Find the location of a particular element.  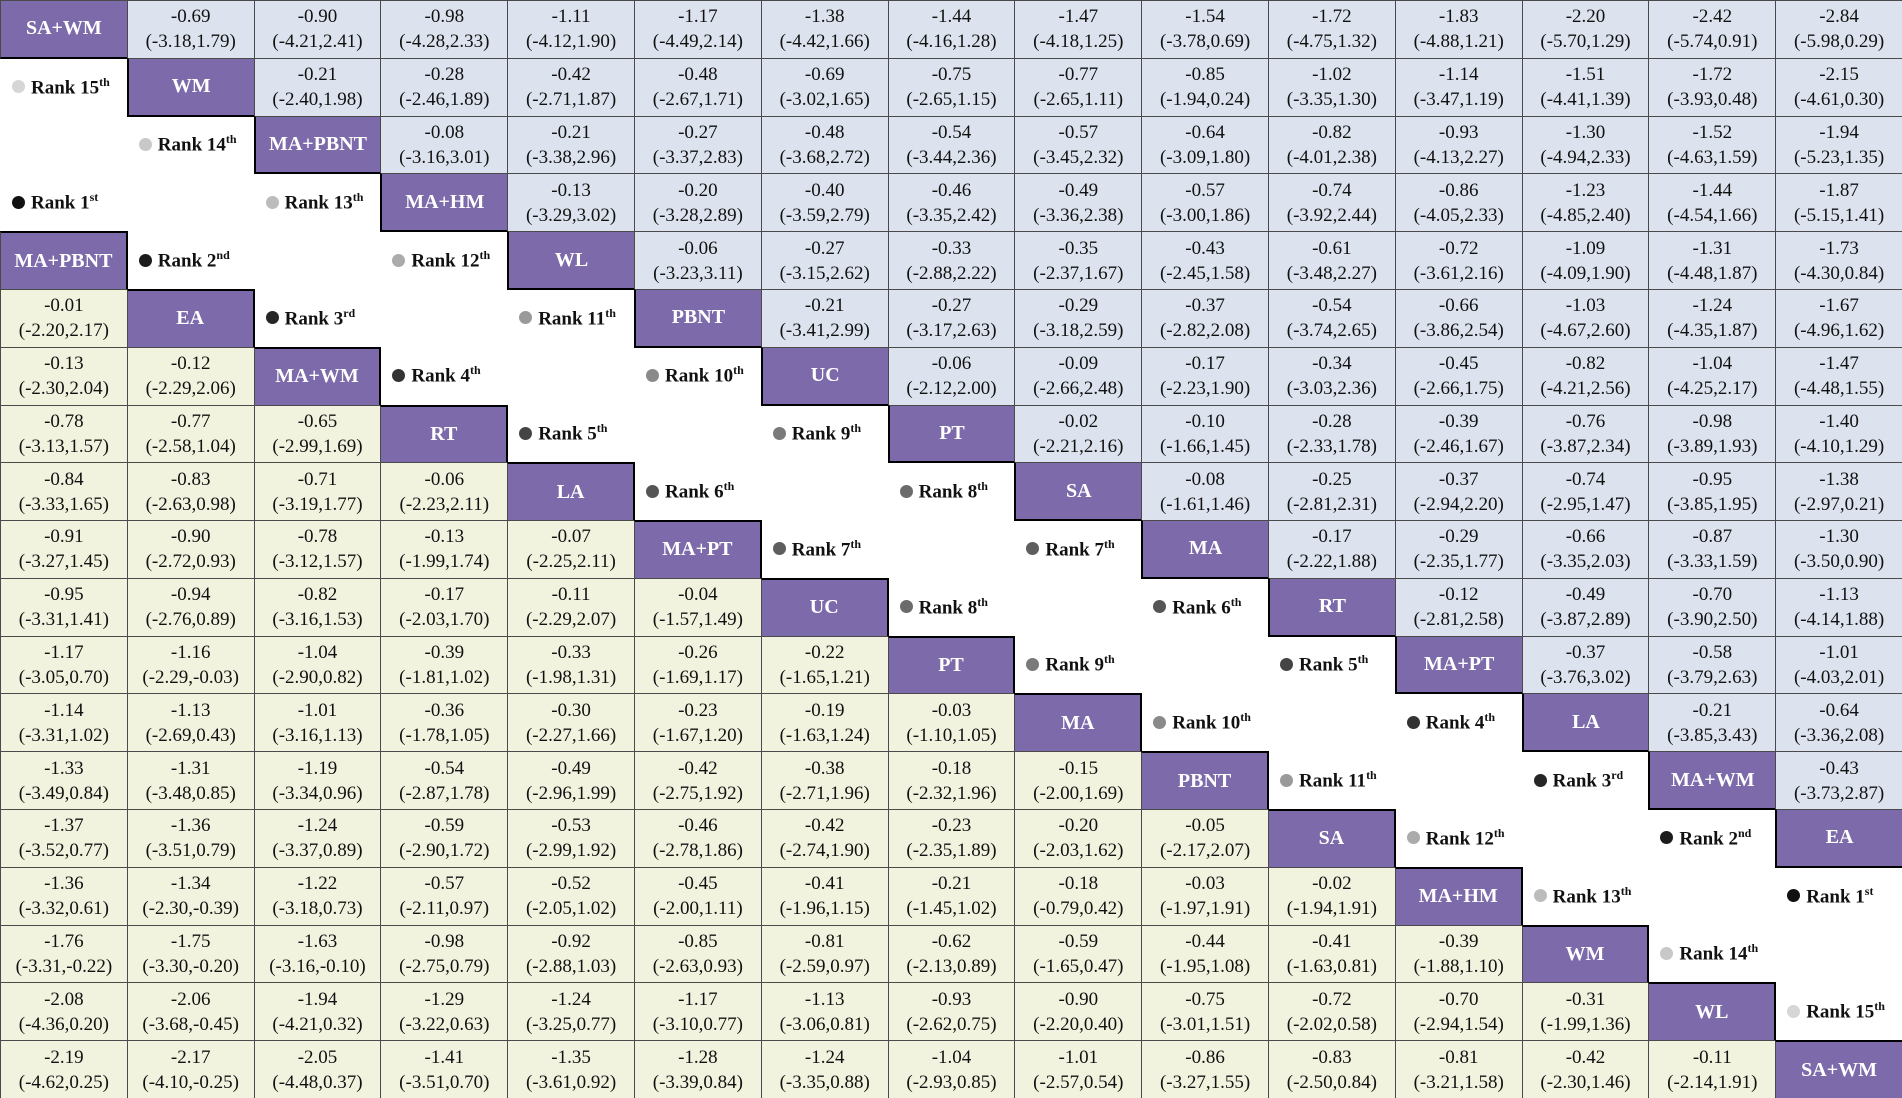

confidence-interval: (-3.85,3.43) is located at coordinates (1712, 735).